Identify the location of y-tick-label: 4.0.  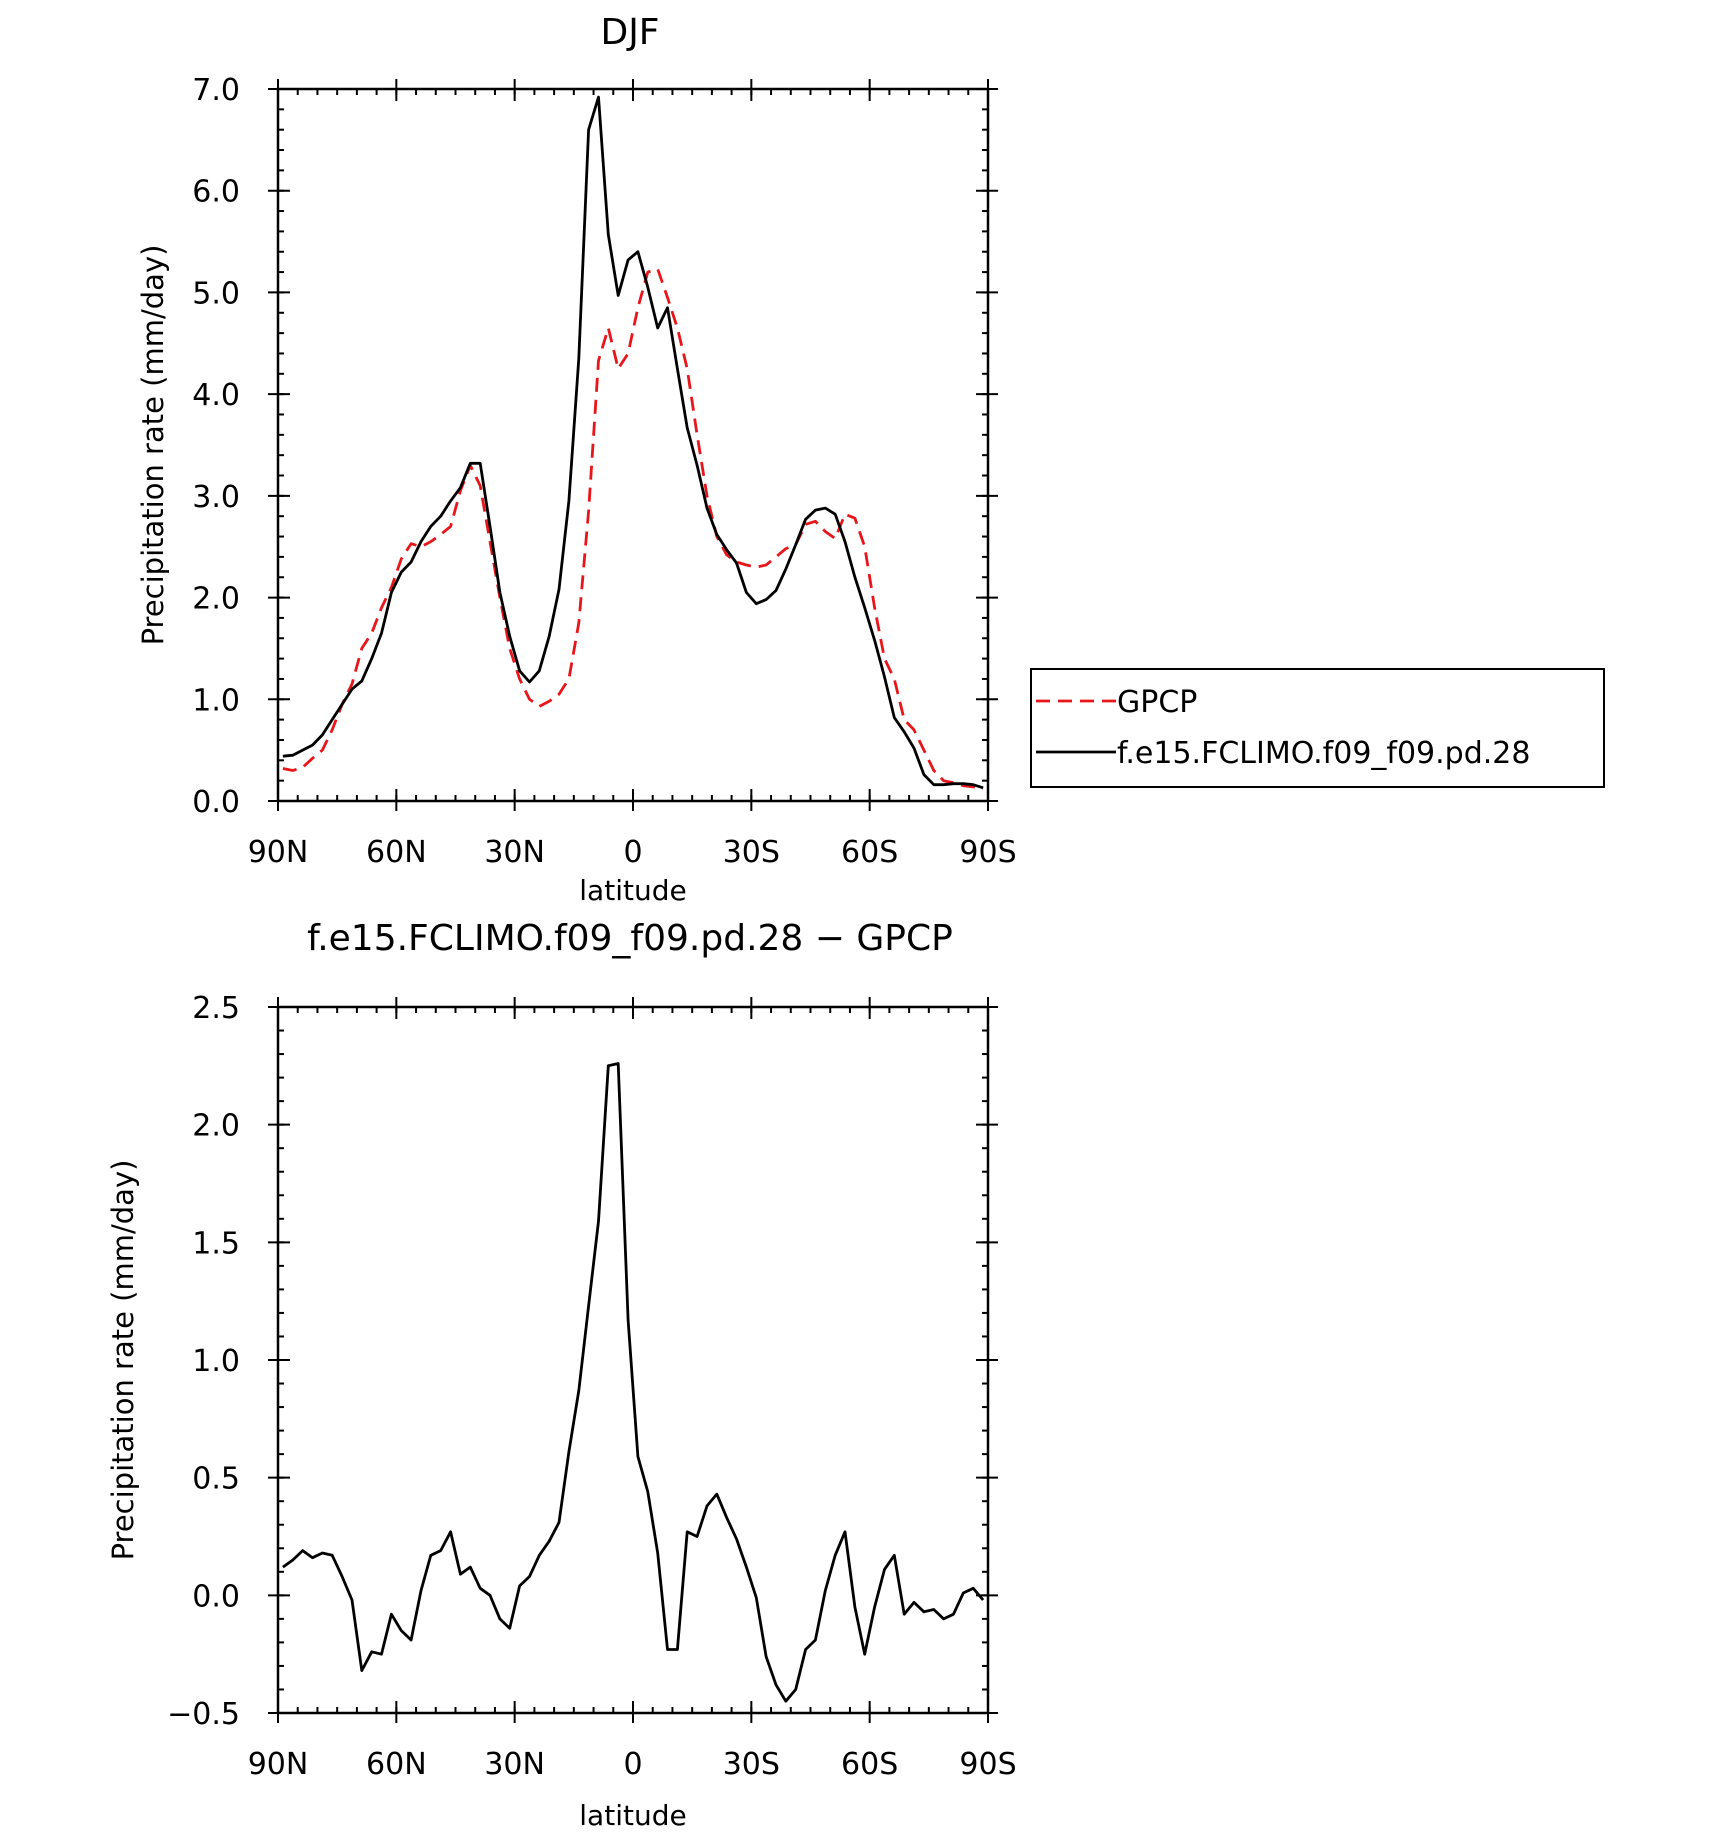
(216, 395).